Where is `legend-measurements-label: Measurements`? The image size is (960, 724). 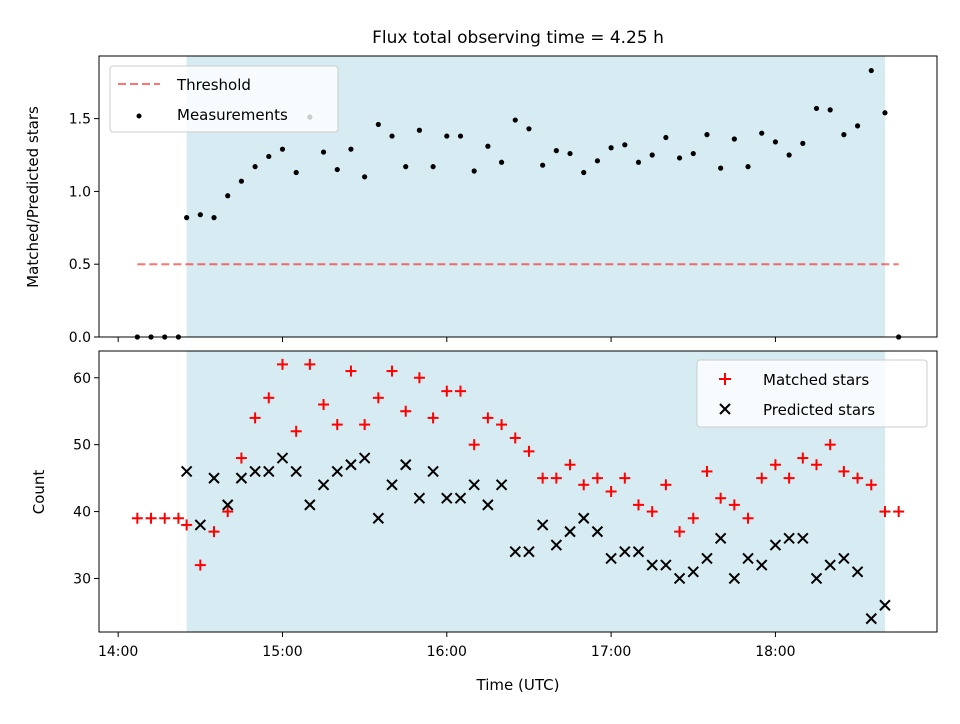
legend-measurements-label: Measurements is located at coordinates (232, 115).